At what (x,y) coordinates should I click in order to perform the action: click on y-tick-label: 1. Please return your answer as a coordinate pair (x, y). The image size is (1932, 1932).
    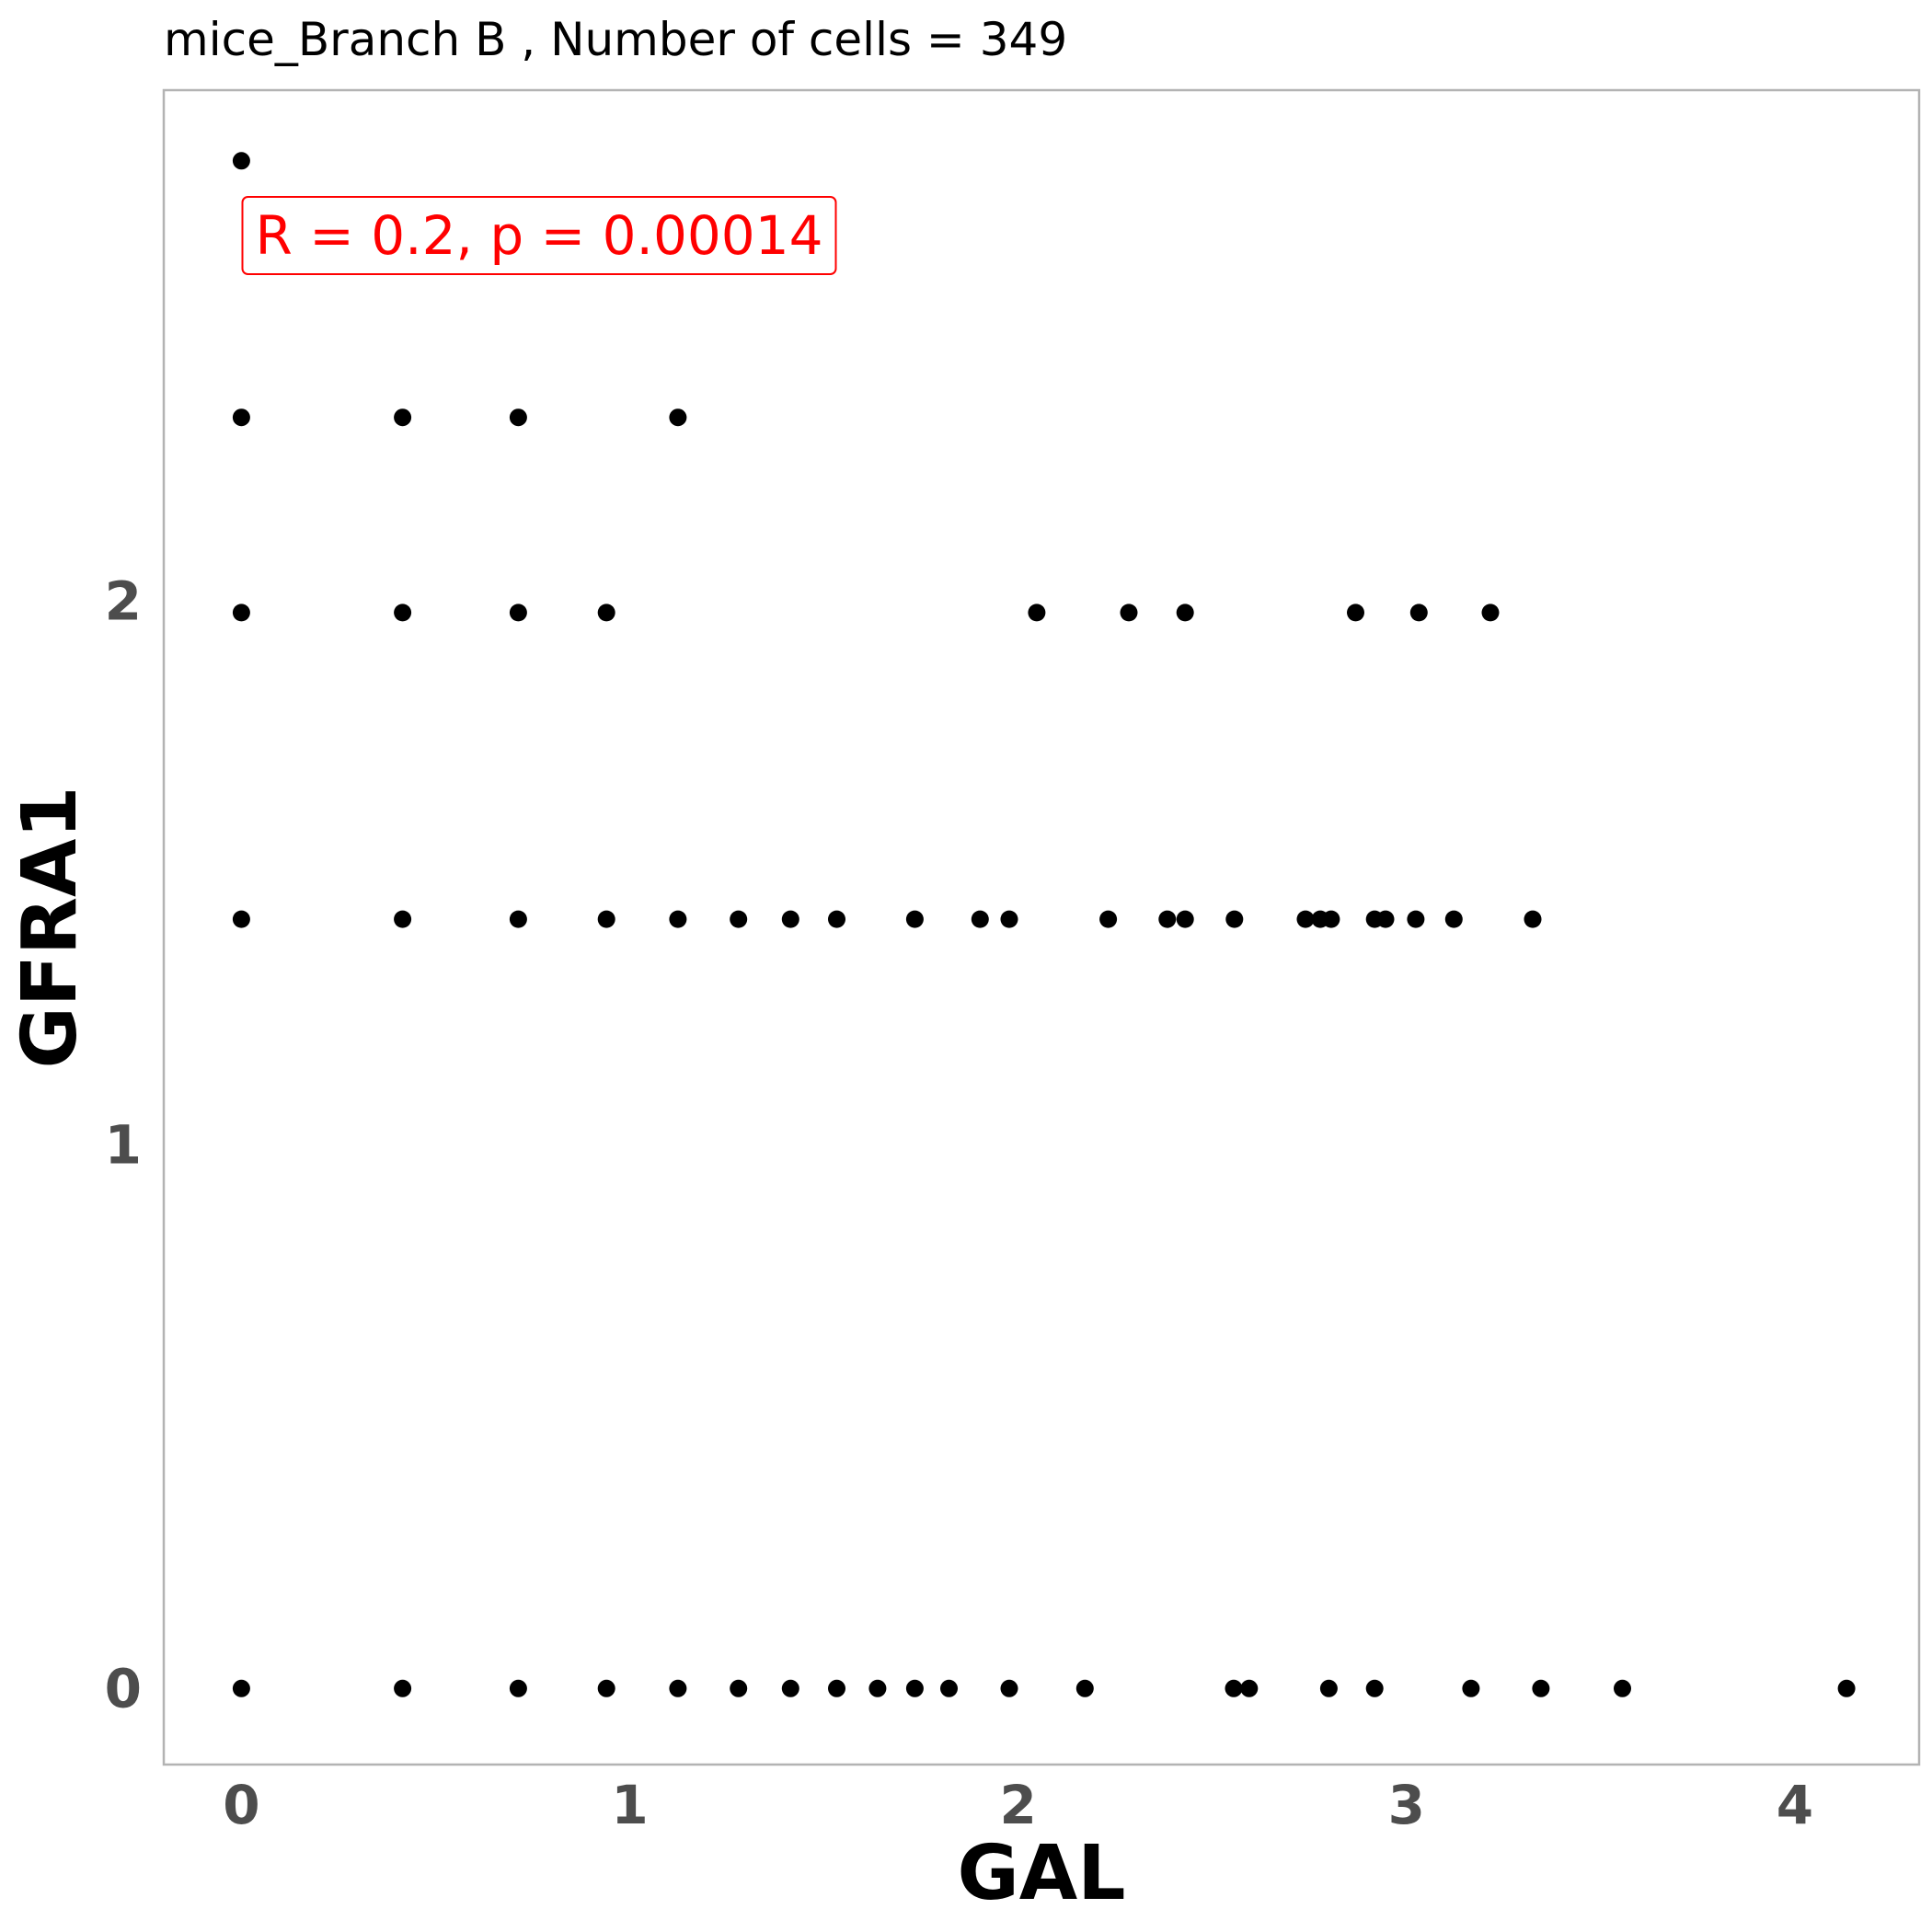
    Looking at the image, I should click on (123, 1144).